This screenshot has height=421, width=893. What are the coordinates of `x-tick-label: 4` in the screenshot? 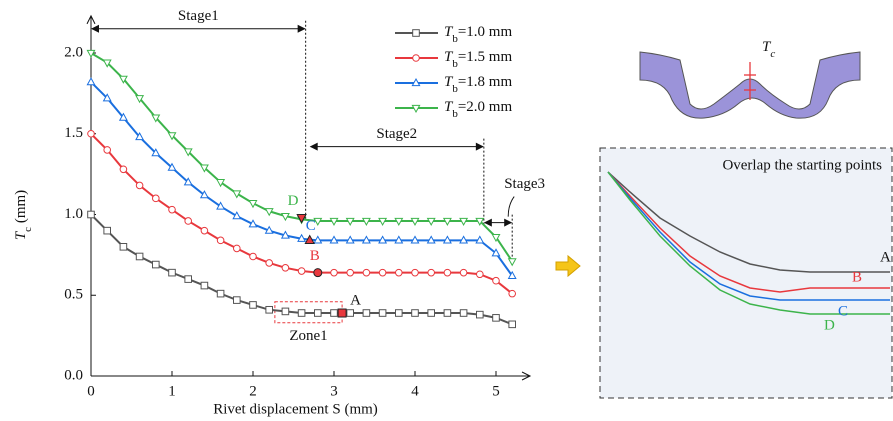 It's located at (415, 391).